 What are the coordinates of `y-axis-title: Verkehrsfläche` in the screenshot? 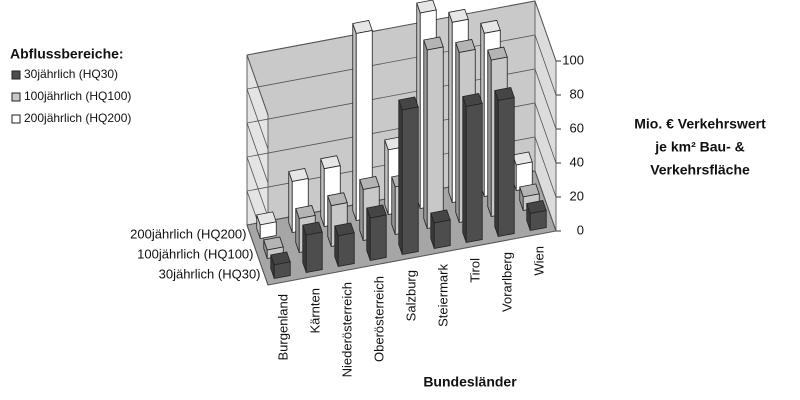 It's located at (700, 170).